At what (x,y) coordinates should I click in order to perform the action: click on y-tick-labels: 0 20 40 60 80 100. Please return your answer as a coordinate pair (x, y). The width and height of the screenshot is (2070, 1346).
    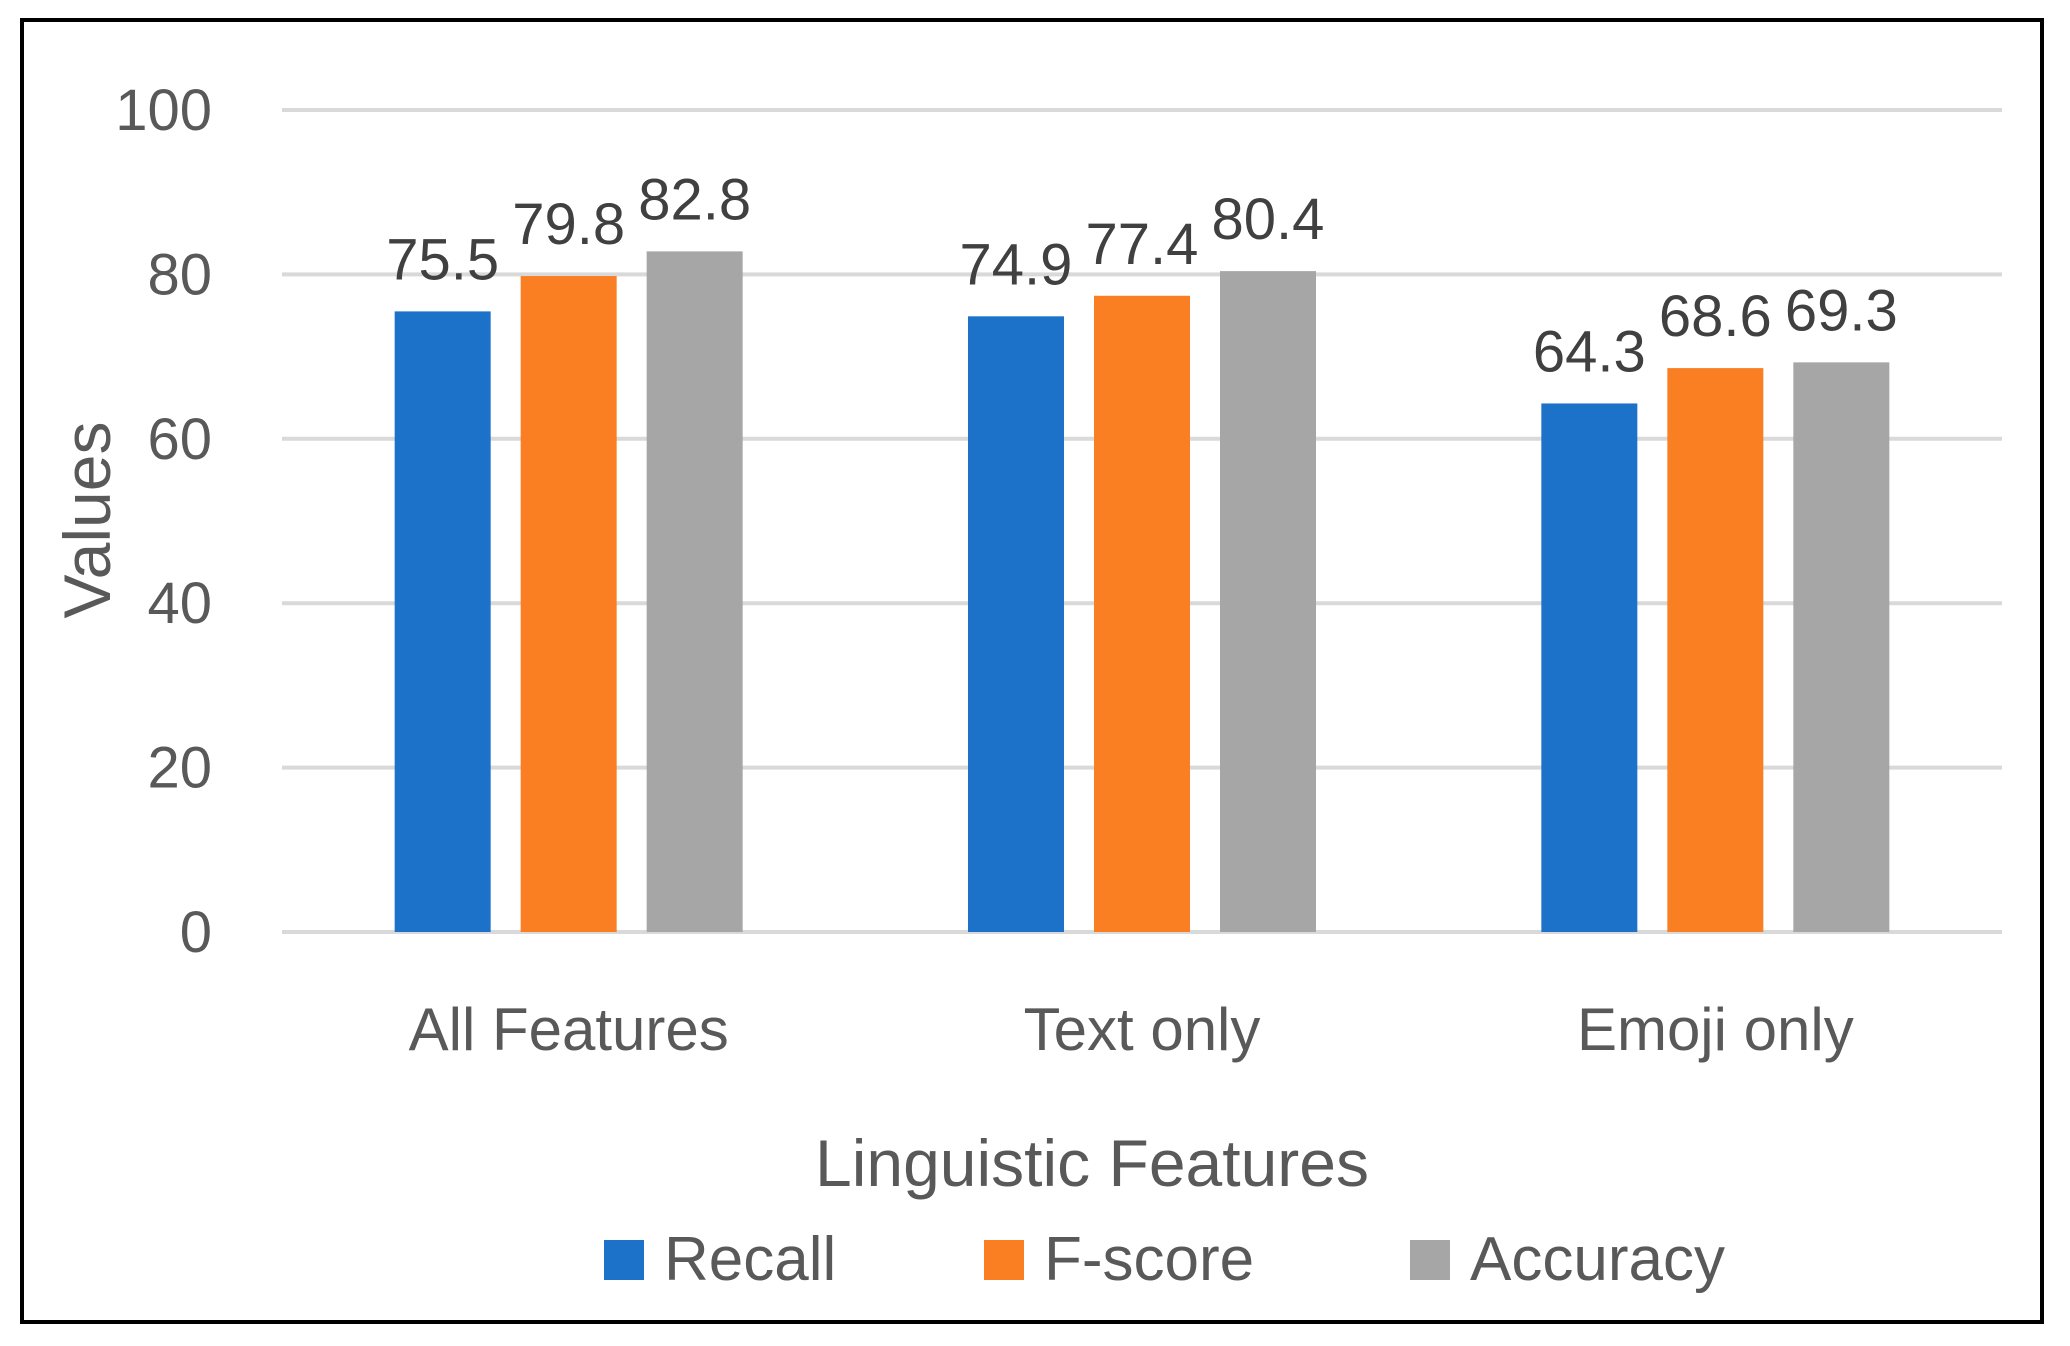
    Looking at the image, I should click on (163, 521).